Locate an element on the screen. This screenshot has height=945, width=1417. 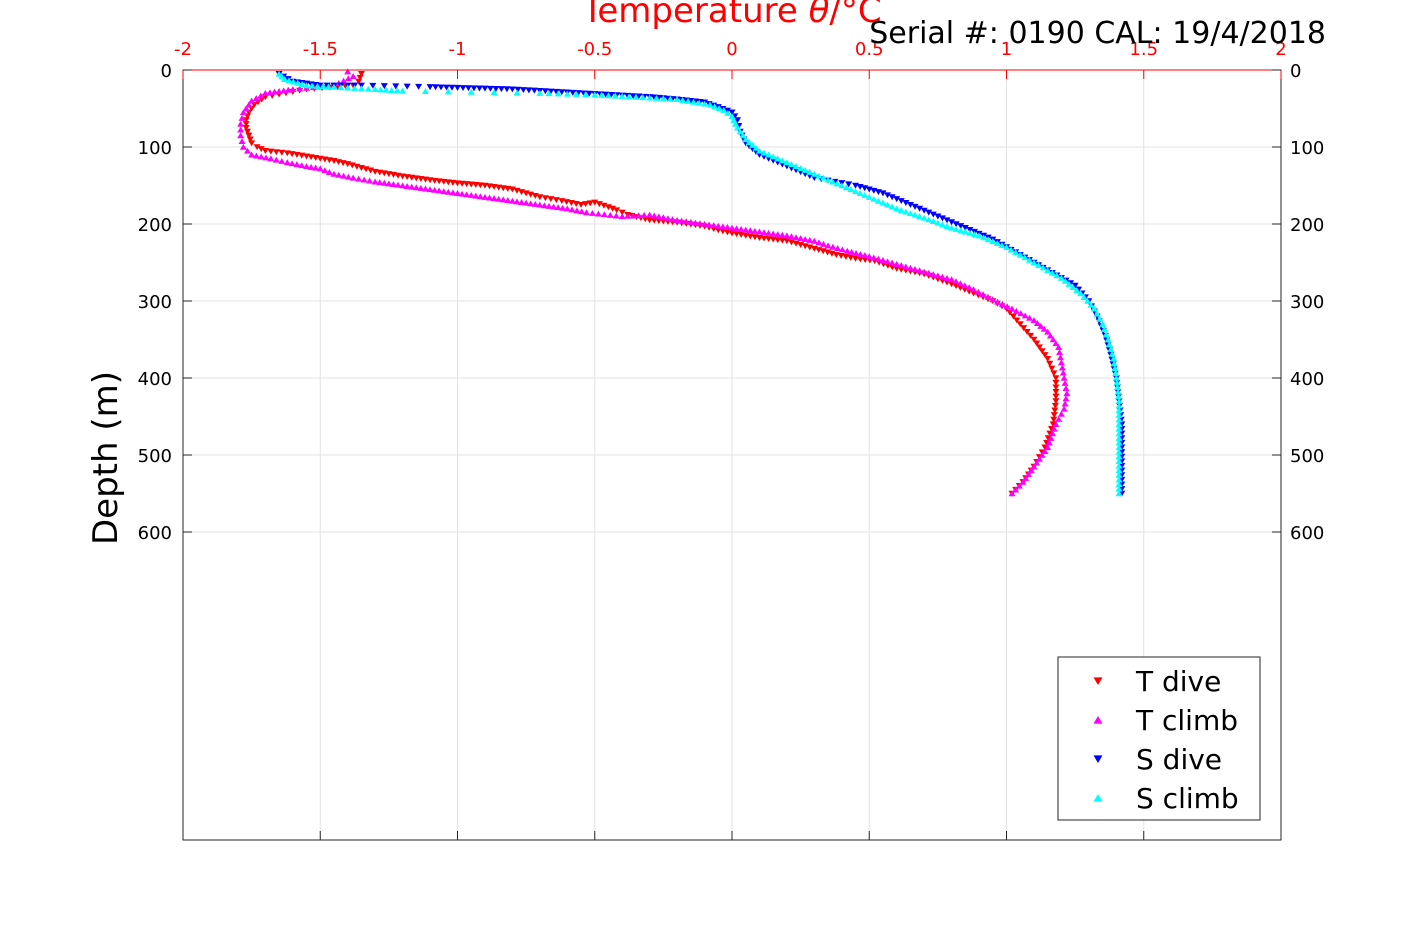
legend-marker is located at coordinates (1098, 759).